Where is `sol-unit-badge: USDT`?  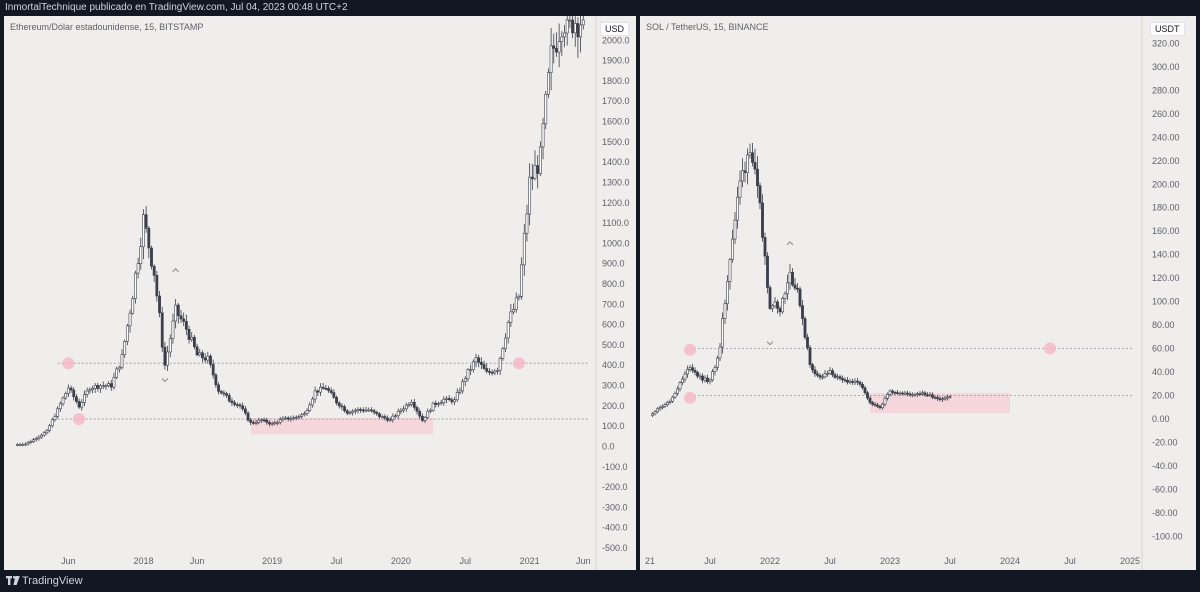 sol-unit-badge: USDT is located at coordinates (1167, 29).